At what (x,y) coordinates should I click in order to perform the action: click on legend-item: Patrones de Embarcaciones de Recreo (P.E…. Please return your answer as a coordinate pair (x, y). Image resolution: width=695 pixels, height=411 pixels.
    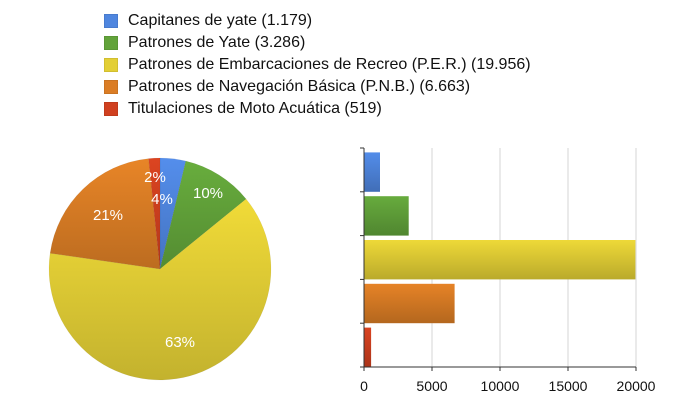
    Looking at the image, I should click on (317, 65).